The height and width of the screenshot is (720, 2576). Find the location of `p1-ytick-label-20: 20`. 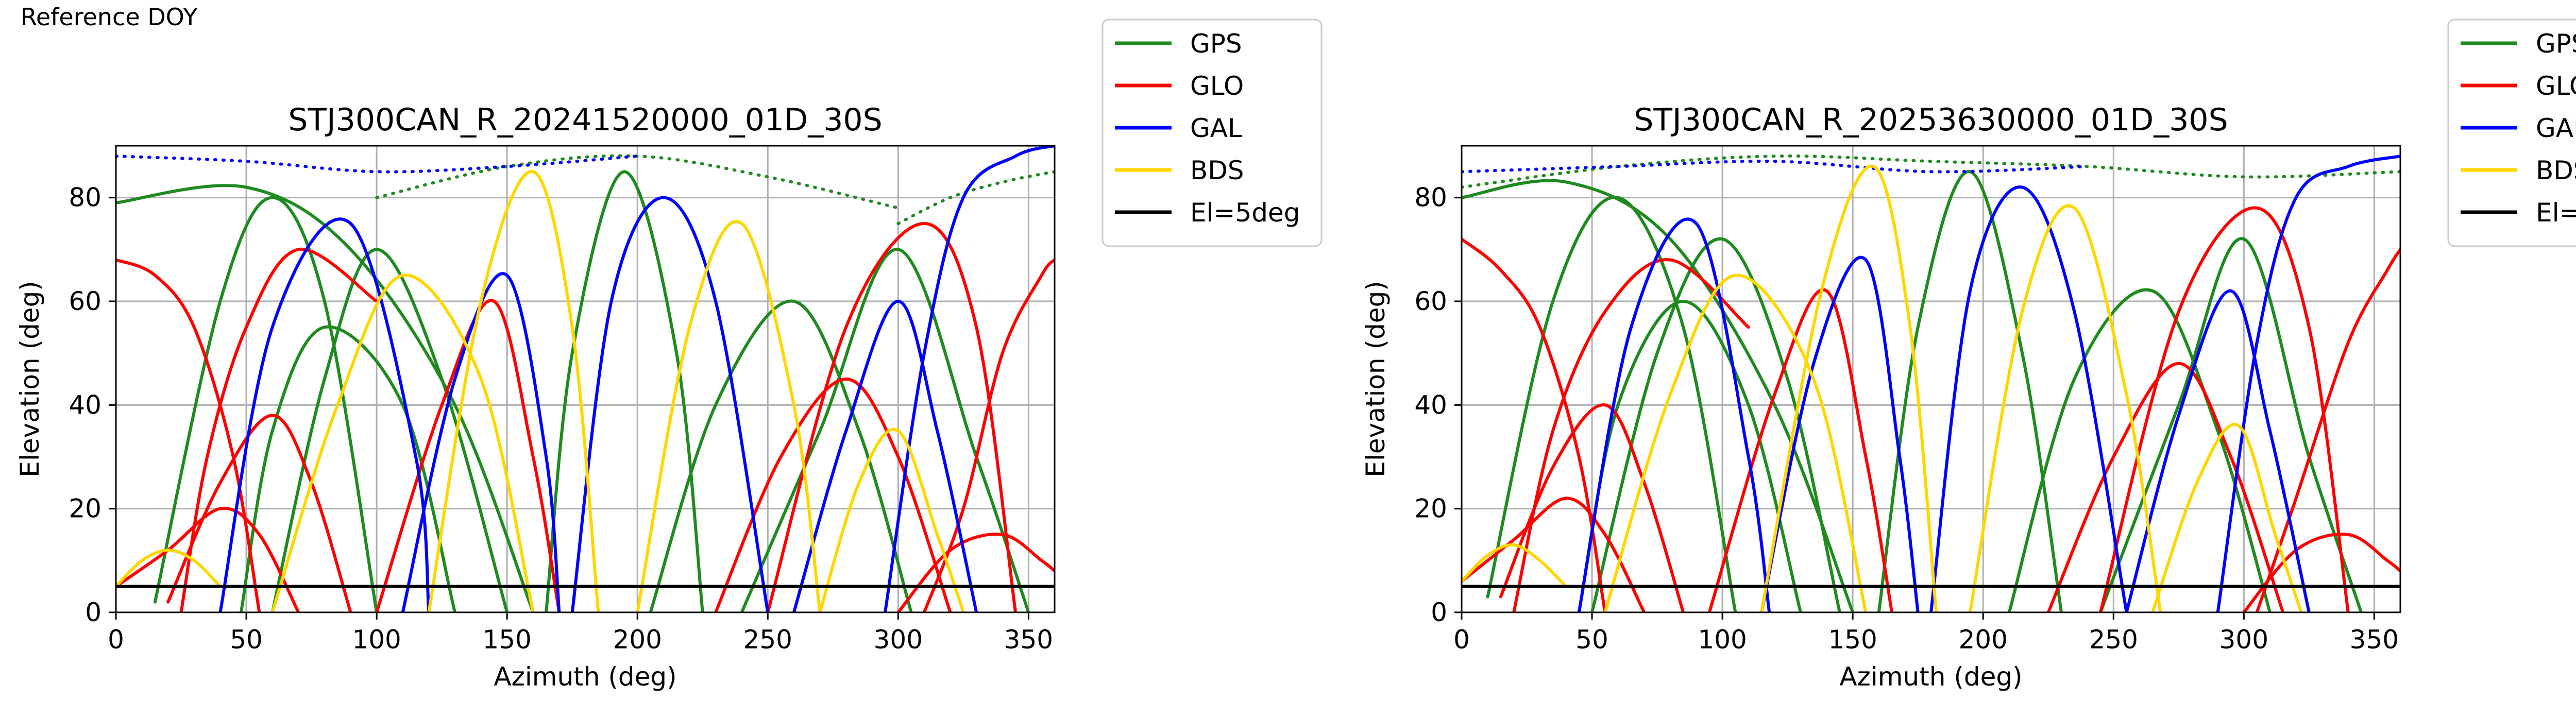

p1-ytick-label-20: 20 is located at coordinates (85, 509).